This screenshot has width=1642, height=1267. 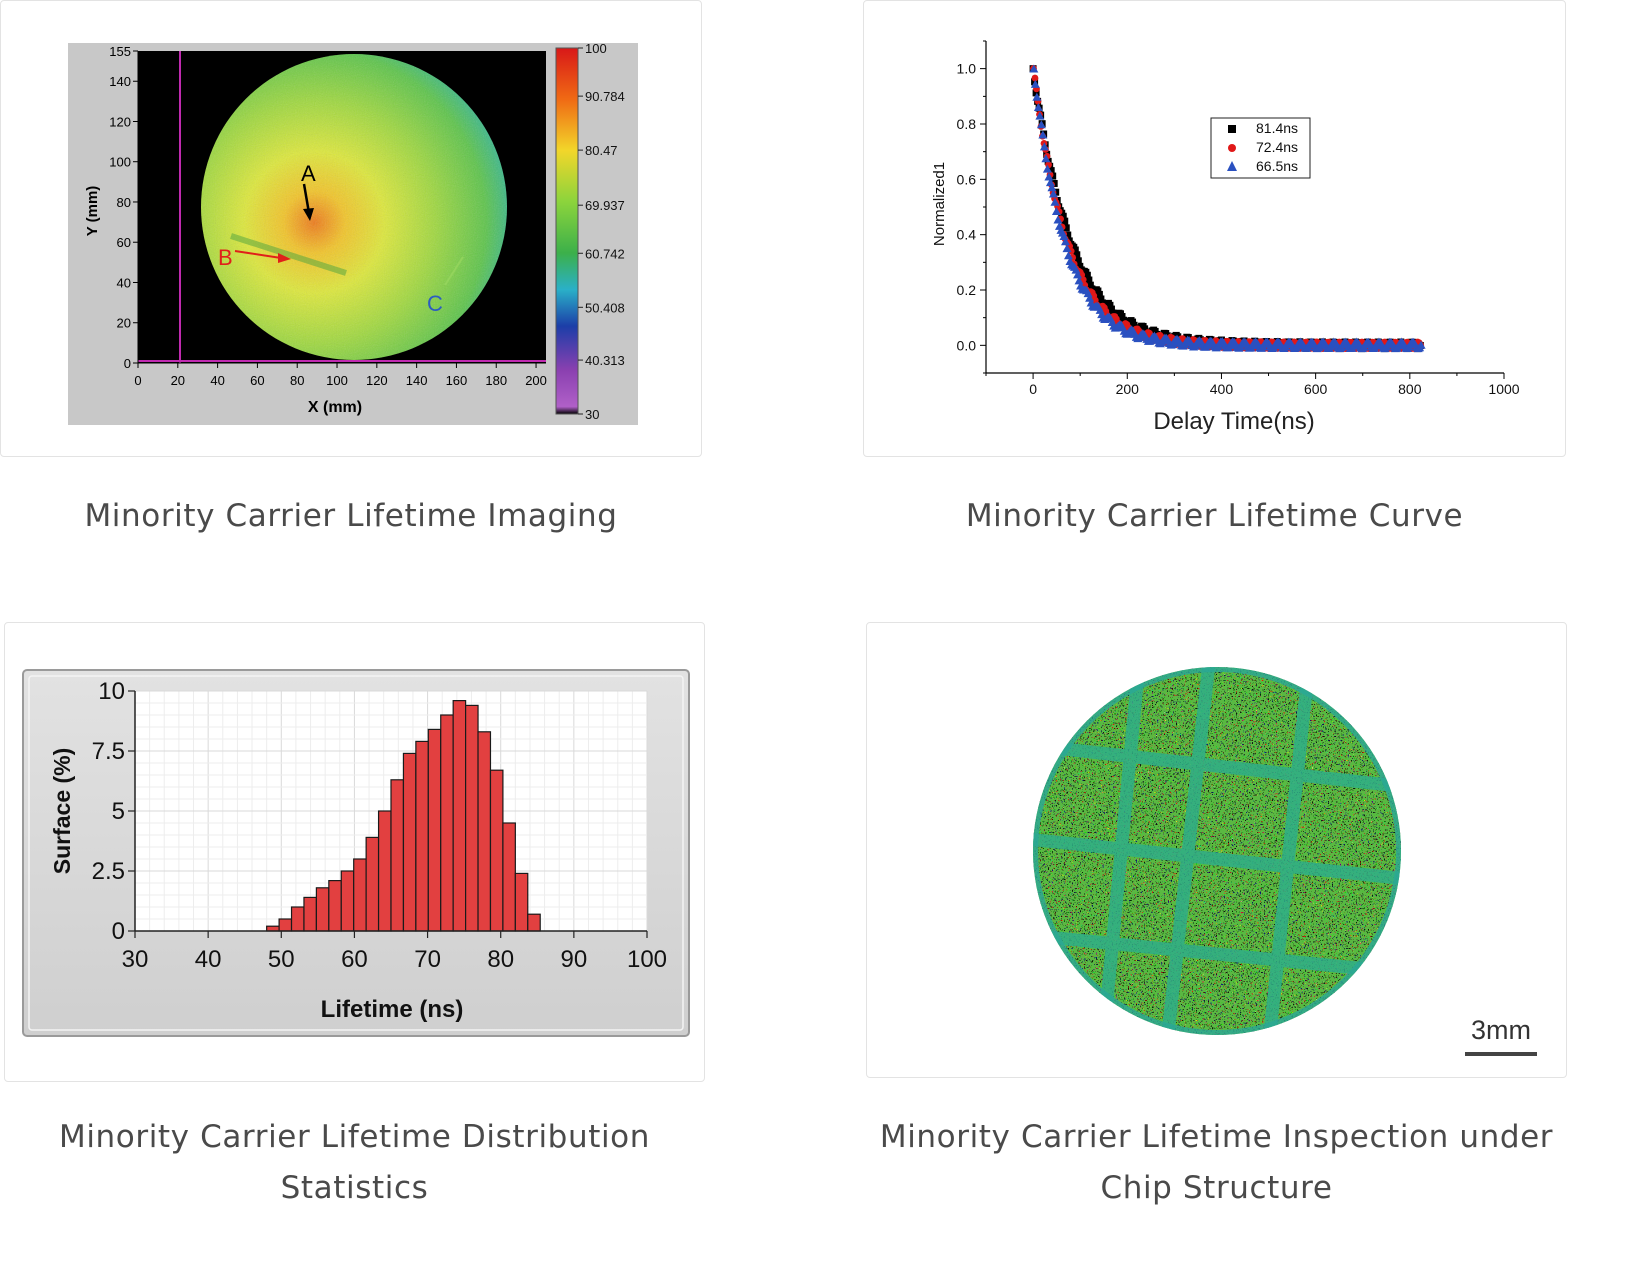 I want to click on distribution-axes: 30 40 50 60 70 80 90 100 0 2.5 5 7.5 10, so click(x=379, y=825).